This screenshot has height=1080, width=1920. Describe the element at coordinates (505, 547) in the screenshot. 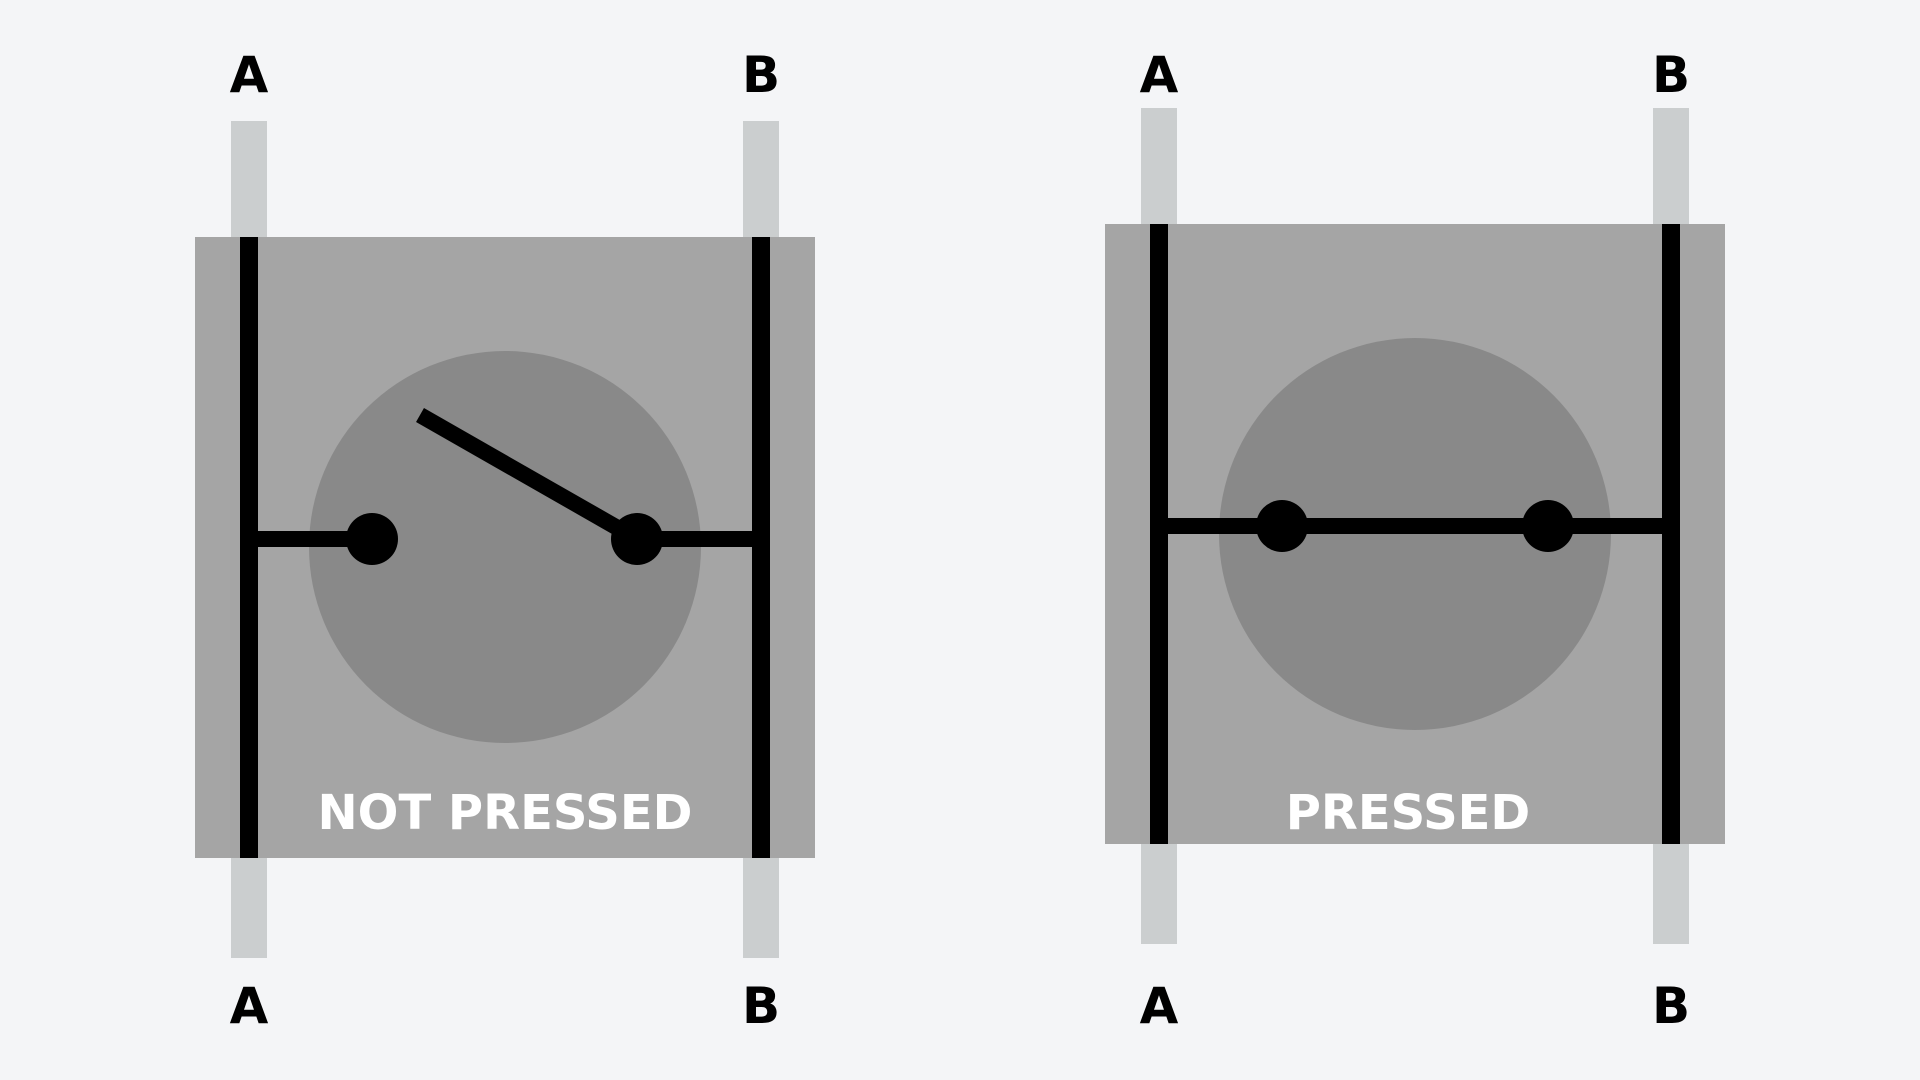

I see `push-button` at that location.